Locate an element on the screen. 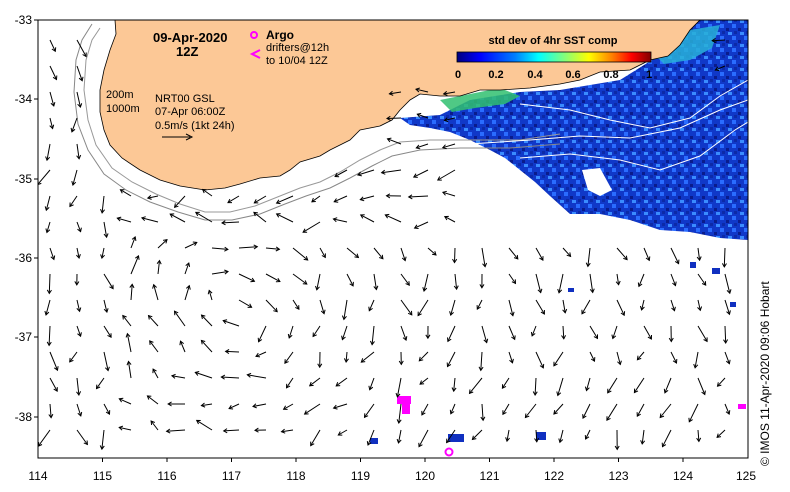 Image resolution: width=790 pixels, height=492 pixels. lon-tick: 125 is located at coordinates (746, 476).